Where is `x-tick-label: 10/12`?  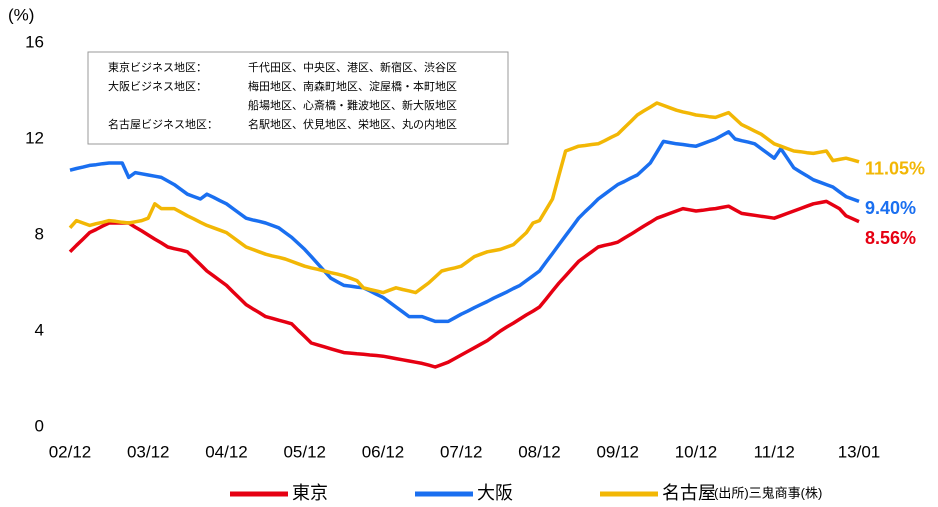 x-tick-label: 10/12 is located at coordinates (696, 451).